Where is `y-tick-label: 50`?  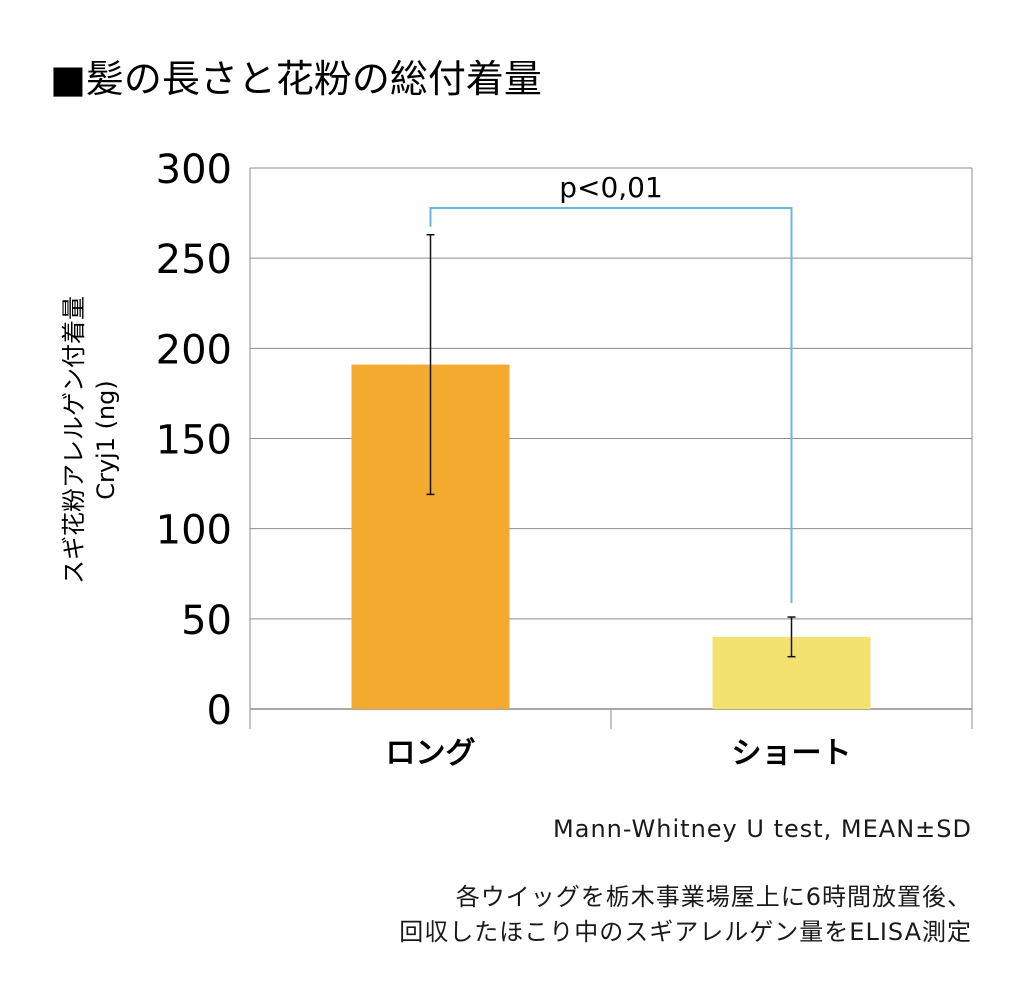 y-tick-label: 50 is located at coordinates (206, 621).